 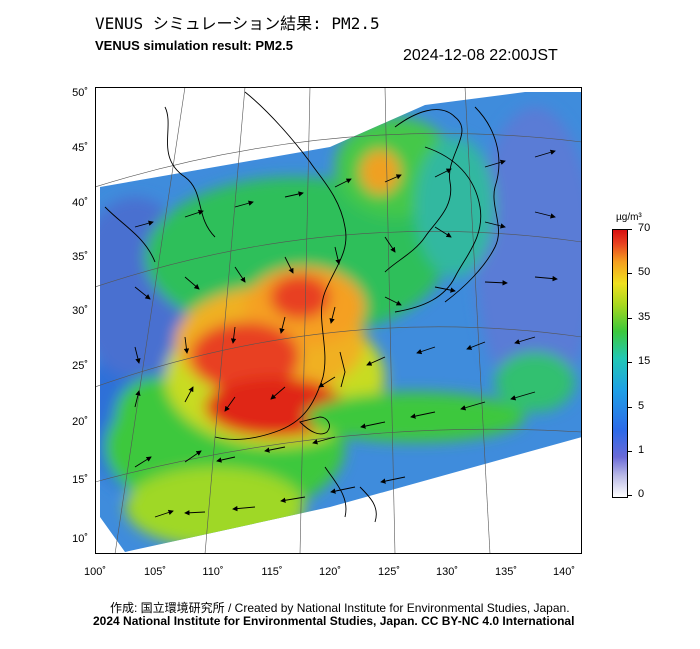 What do you see at coordinates (620, 363) in the screenshot?
I see `colorbar` at bounding box center [620, 363].